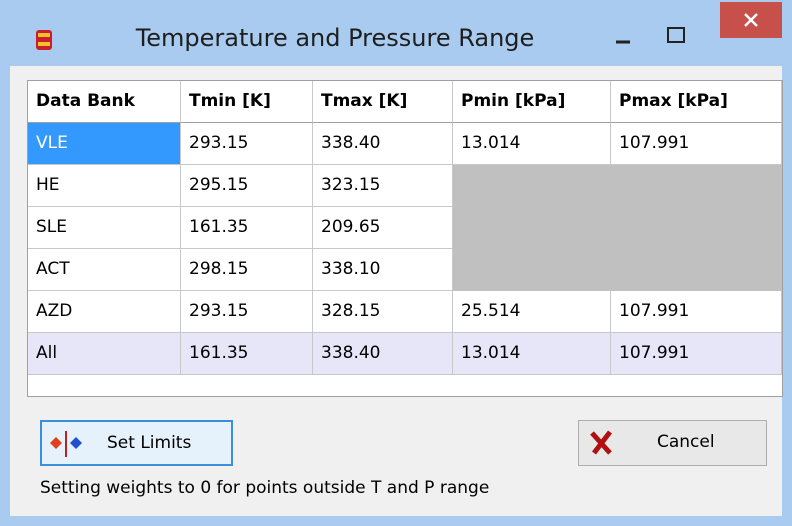 The image size is (792, 526). What do you see at coordinates (149, 443) in the screenshot?
I see `set-limits-label: Set Limits` at bounding box center [149, 443].